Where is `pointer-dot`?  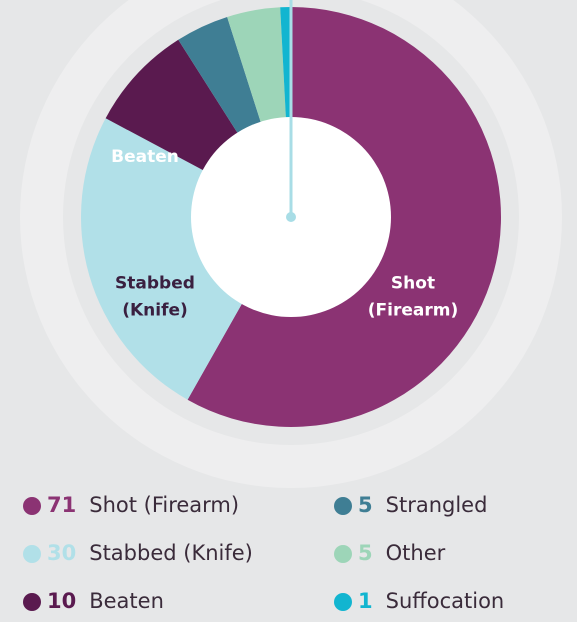
pointer-dot is located at coordinates (291, 217).